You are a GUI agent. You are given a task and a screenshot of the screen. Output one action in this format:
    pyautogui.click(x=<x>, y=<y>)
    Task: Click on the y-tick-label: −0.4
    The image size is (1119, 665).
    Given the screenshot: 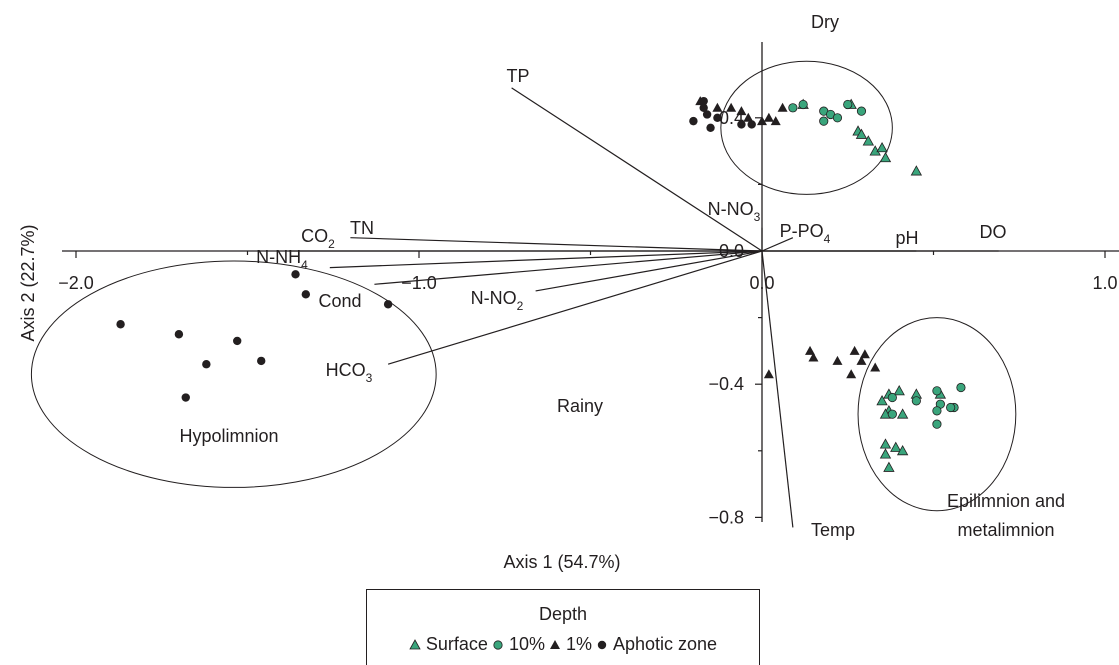 What is the action you would take?
    pyautogui.click(x=726, y=384)
    